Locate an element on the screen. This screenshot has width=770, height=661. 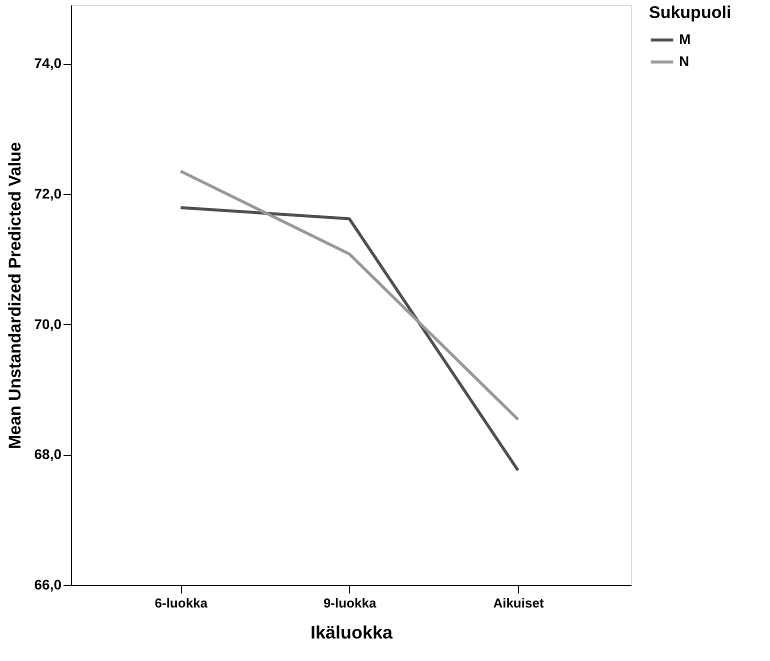
y-tick-label: 68,0 is located at coordinates (48, 454).